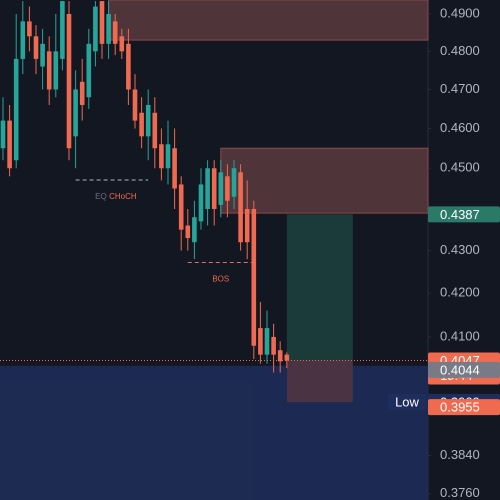  I want to click on y-tick-label: 0.4200, so click(460, 292).